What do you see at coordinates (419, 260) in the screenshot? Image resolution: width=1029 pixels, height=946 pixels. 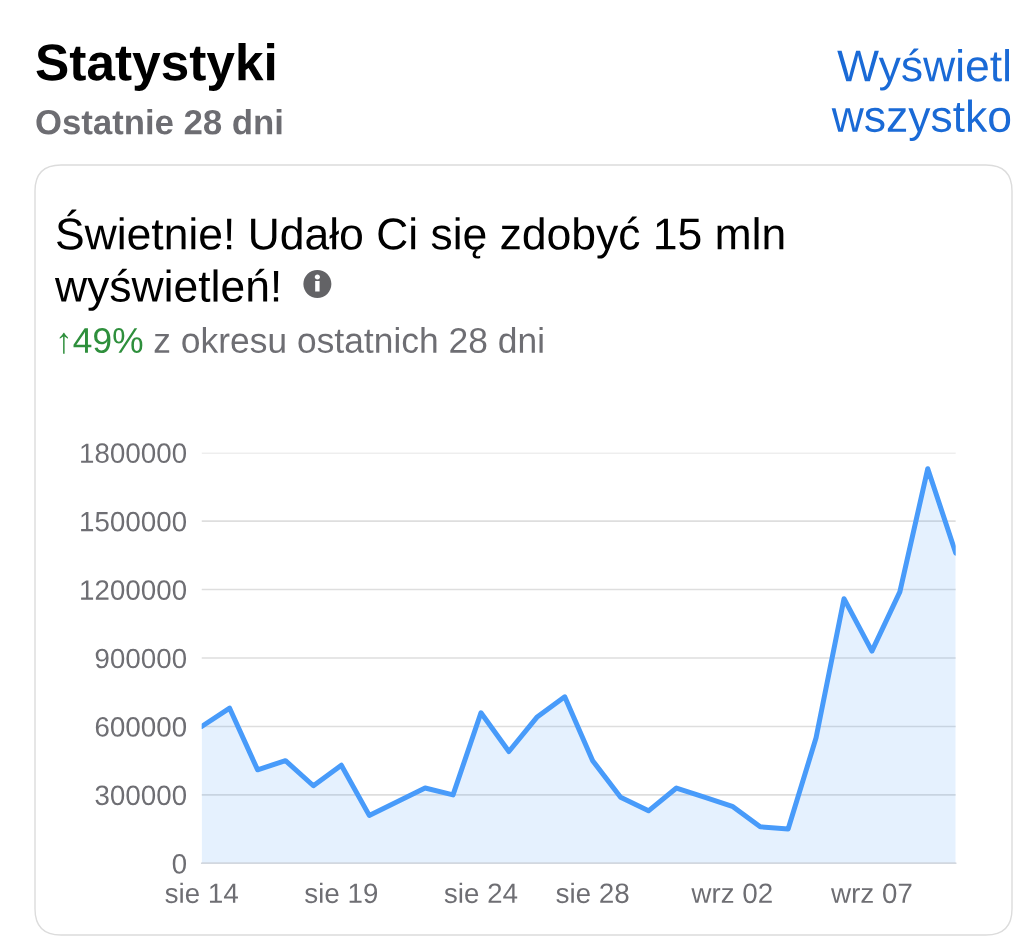 I see `chart-title: Świetnie! Udało Ci się zdobyć 15 mln wyświetleń!` at bounding box center [419, 260].